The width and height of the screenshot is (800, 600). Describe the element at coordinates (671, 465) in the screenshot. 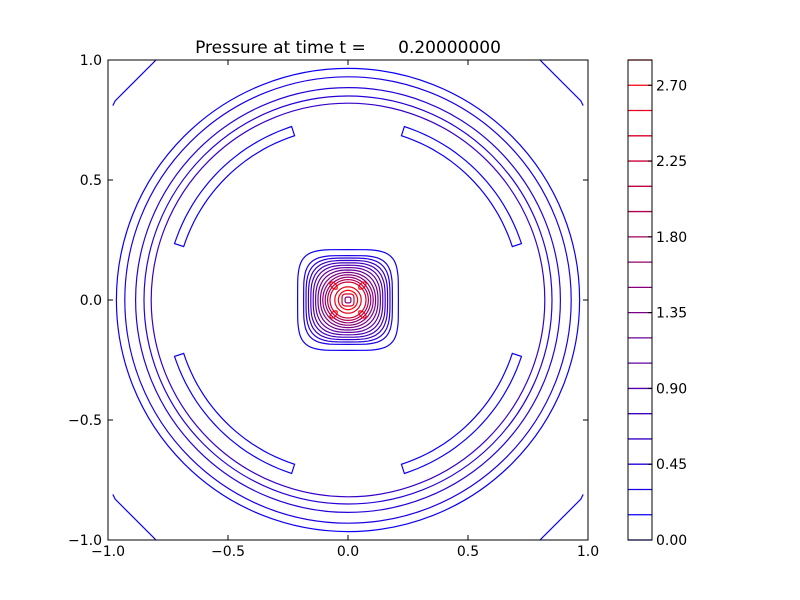

I see `colorbar-tick-label: 0.45` at that location.